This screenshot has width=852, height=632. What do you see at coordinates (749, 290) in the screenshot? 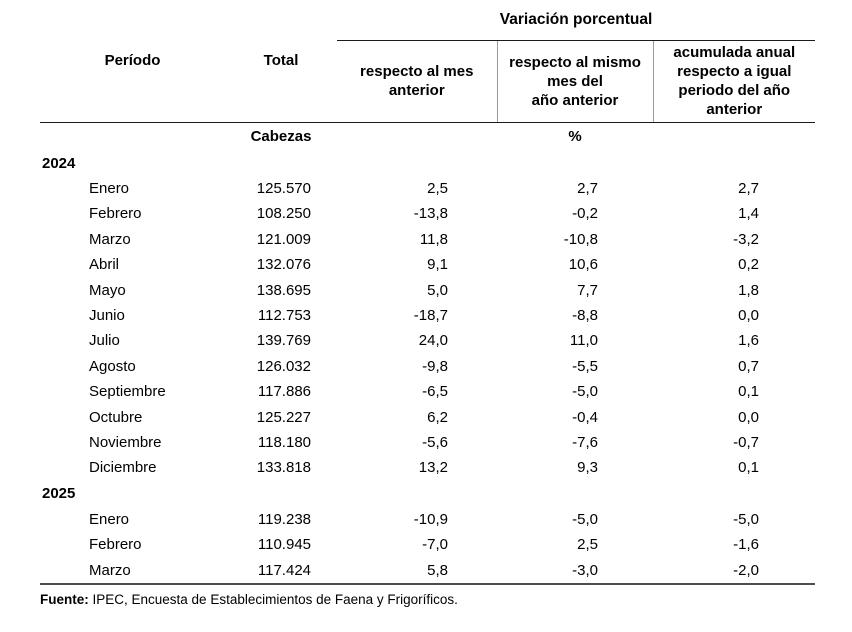
I see `cell-var-acumulada: 1,8` at bounding box center [749, 290].